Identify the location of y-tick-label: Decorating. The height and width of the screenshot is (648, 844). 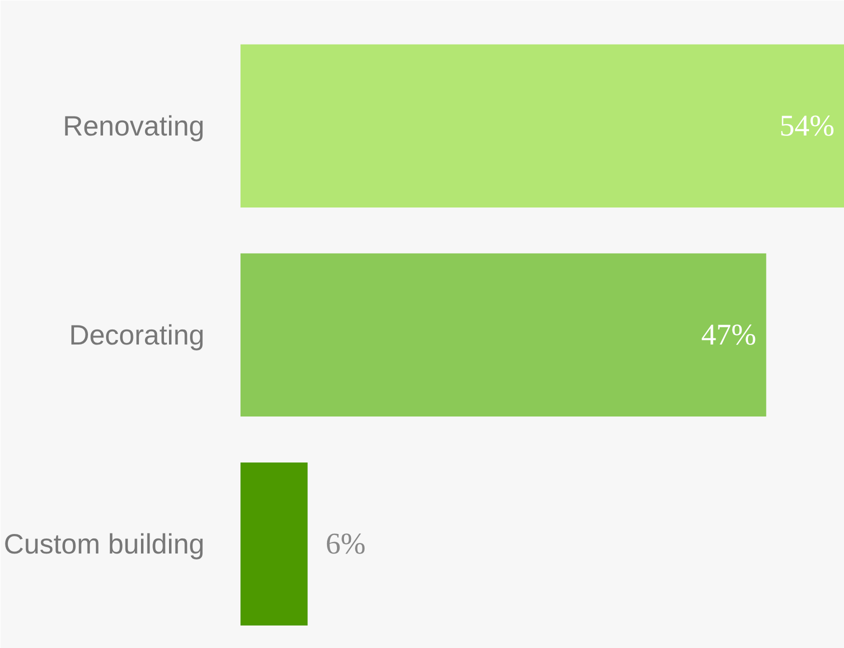
(136, 334).